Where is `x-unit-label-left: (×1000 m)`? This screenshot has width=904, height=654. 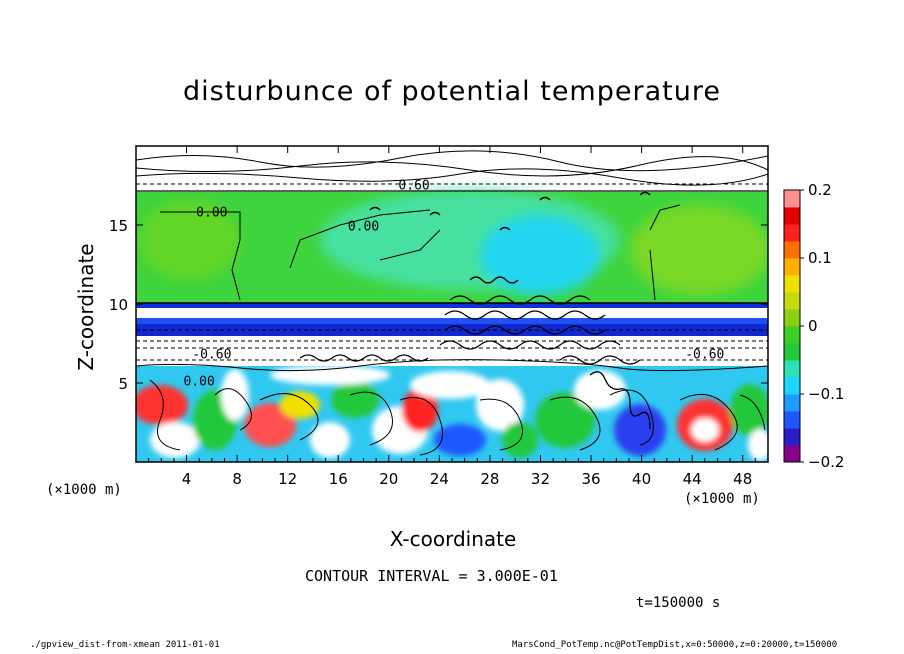 x-unit-label-left: (×1000 m) is located at coordinates (84, 490).